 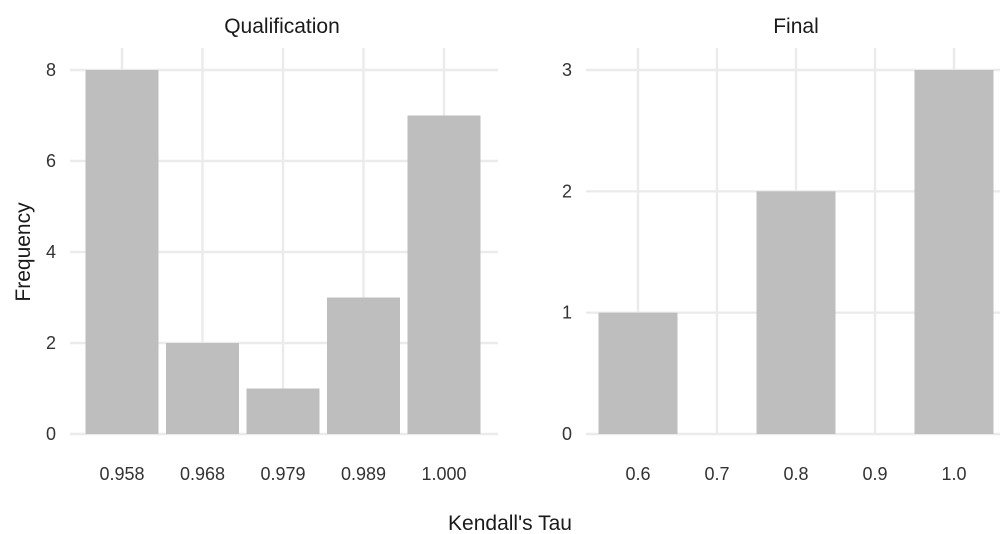 I want to click on x-tick-label: 0.6, so click(x=637, y=474).